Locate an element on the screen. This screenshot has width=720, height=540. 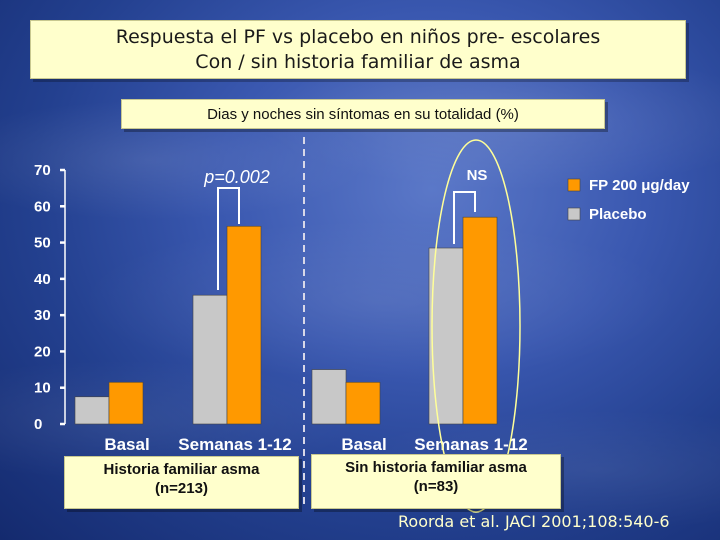
x-category-label-2: Basal is located at coordinates (363, 444).